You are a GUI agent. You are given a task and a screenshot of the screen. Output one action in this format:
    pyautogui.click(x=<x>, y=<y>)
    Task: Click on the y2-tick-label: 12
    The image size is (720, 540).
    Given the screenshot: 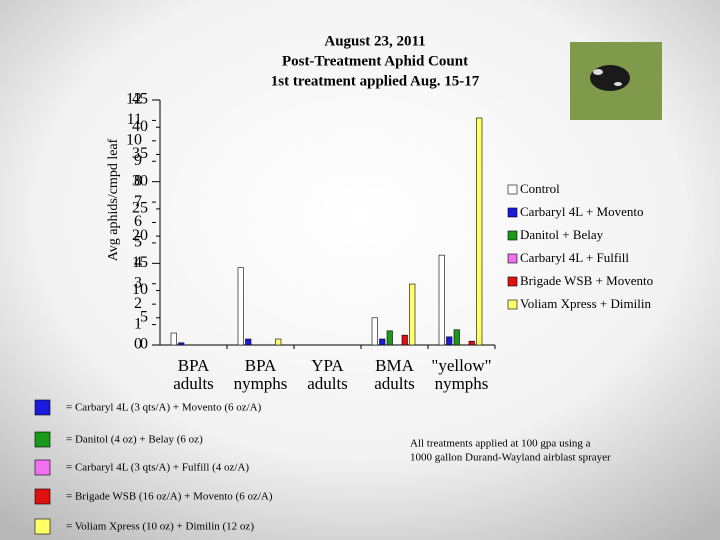 What is the action you would take?
    pyautogui.click(x=134, y=99)
    